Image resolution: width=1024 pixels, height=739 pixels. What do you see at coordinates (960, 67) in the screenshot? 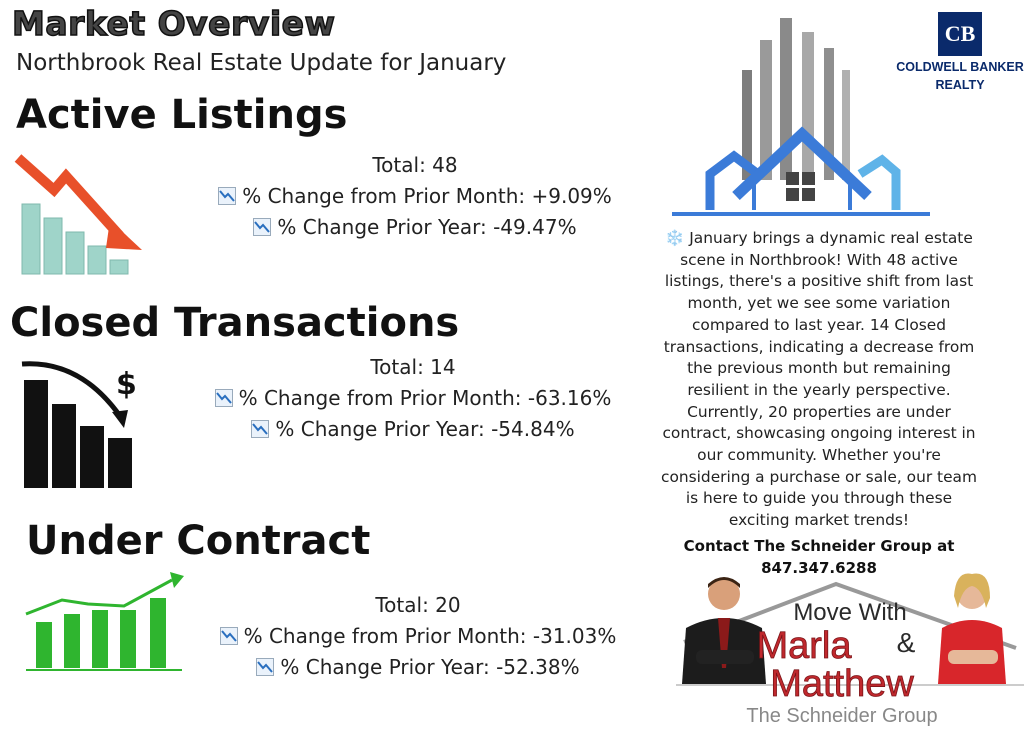
I see `cb-name-line1: COLDWELL BANKER` at bounding box center [960, 67].